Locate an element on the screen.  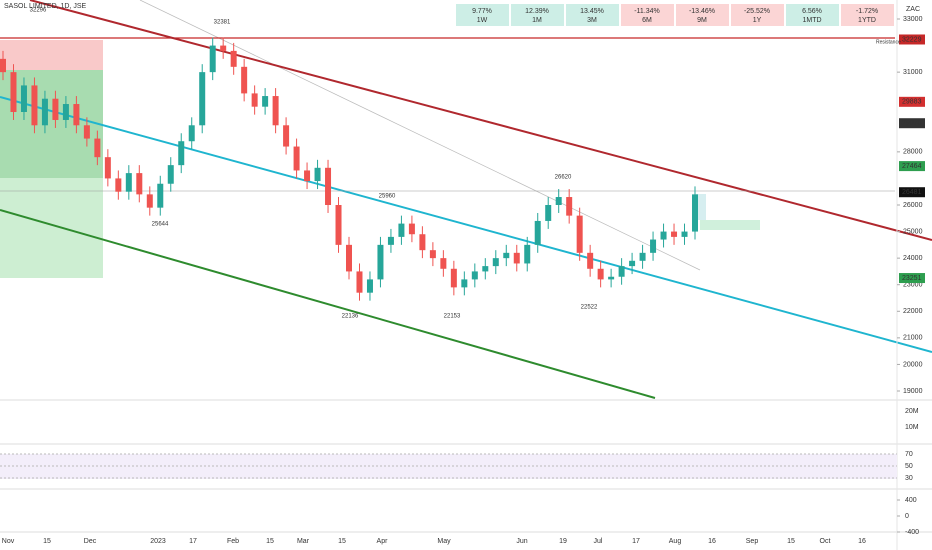
pivot-label: 22153 is located at coordinates (452, 317).